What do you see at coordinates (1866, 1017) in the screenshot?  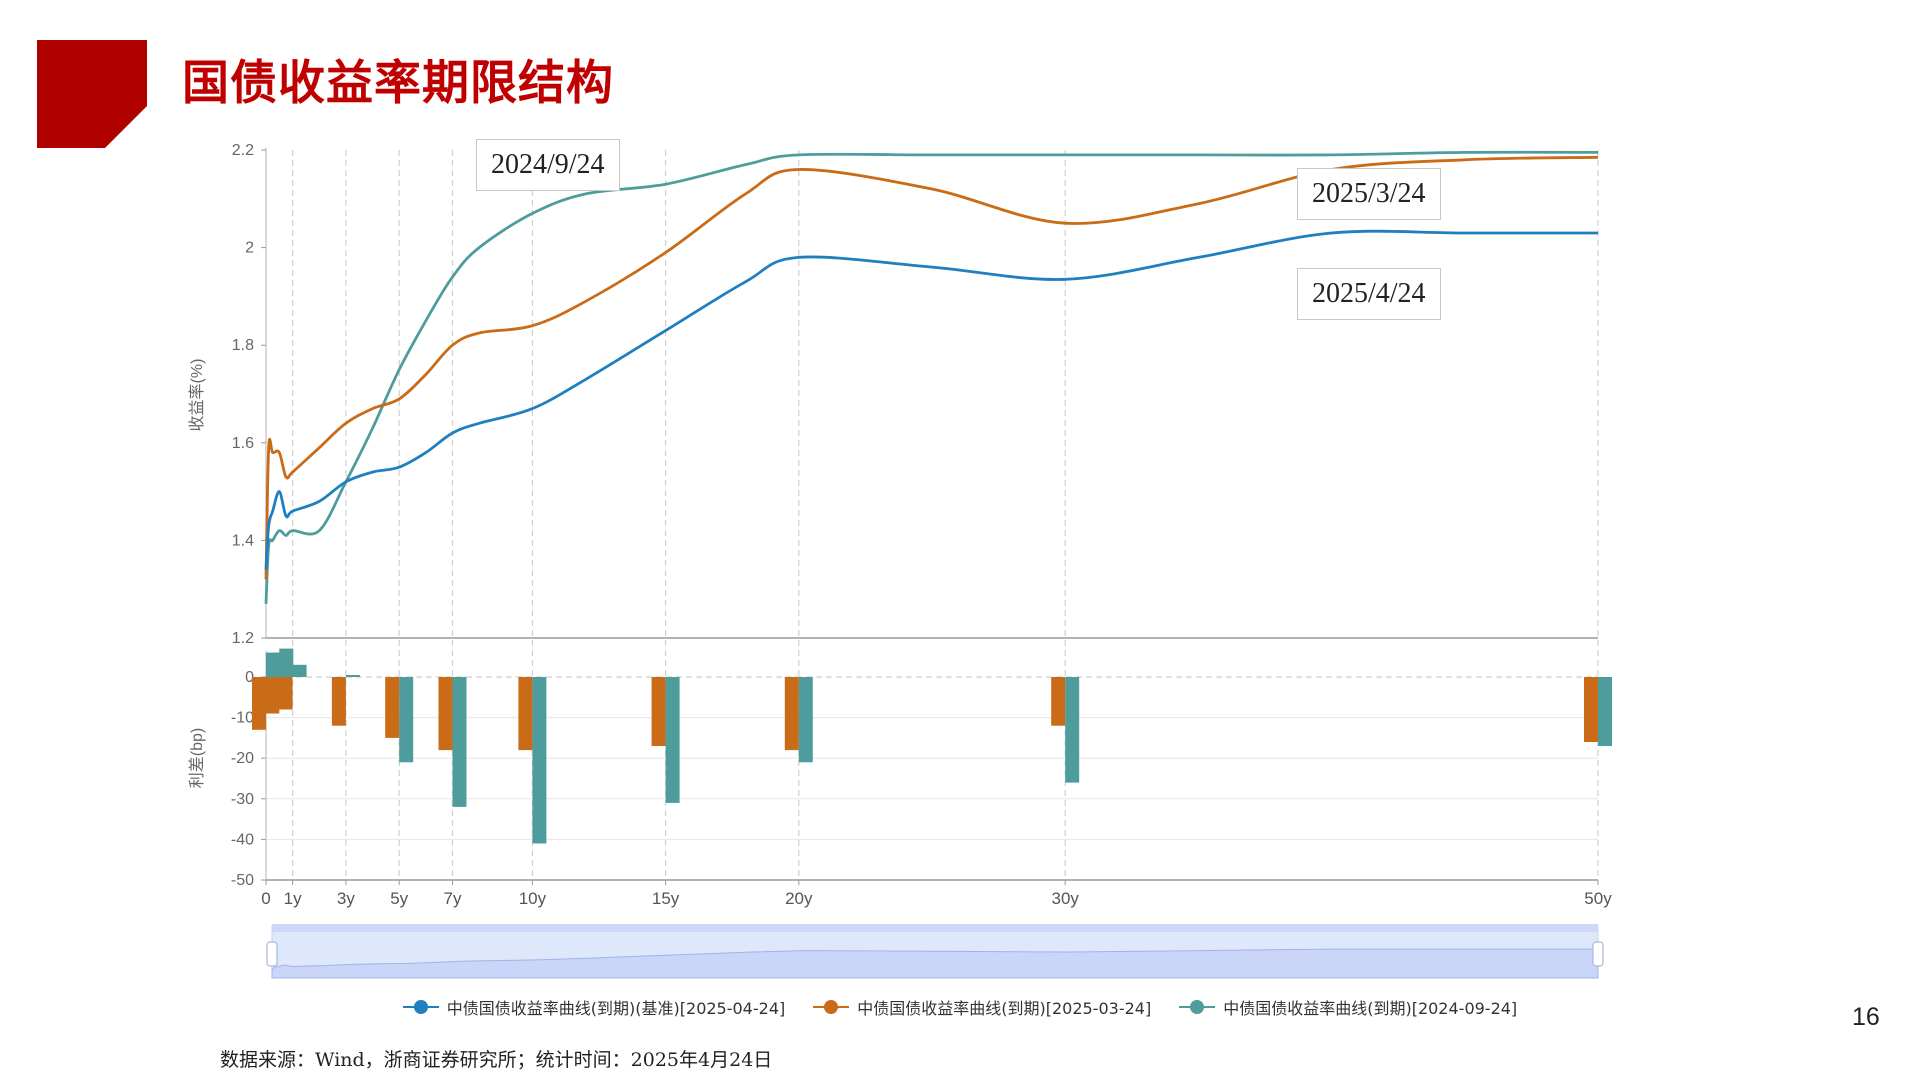 I see `page-number: 16` at bounding box center [1866, 1017].